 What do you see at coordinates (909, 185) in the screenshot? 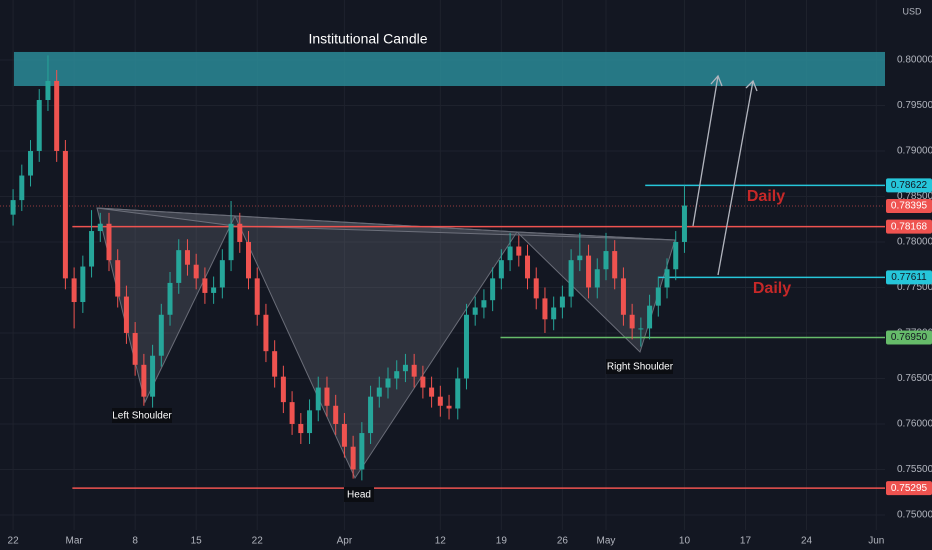
I see `level-label: 0.78622` at bounding box center [909, 185].